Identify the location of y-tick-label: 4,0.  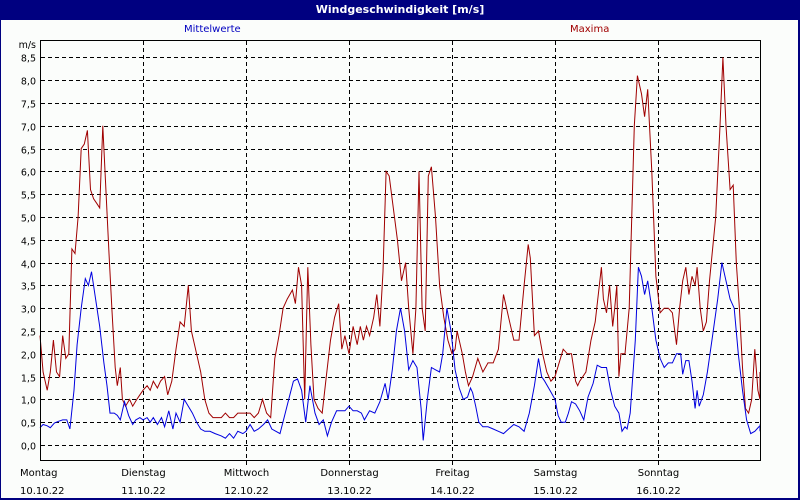
(28, 265).